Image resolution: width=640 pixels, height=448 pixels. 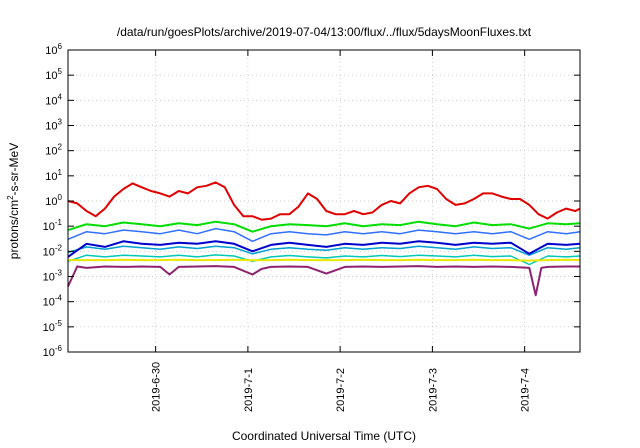 I want to click on x-tick-label: 2019-7-4, so click(x=526, y=390).